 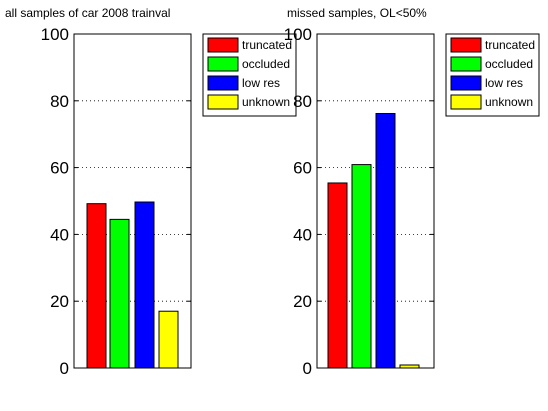 What do you see at coordinates (87, 13) in the screenshot?
I see `chart-title: all samples of car 2008 trainval` at bounding box center [87, 13].